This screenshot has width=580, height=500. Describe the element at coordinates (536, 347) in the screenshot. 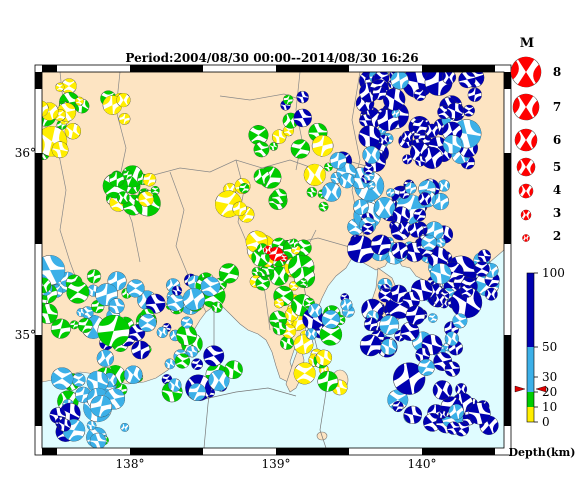

I see `depth-bar-ticks` at that location.